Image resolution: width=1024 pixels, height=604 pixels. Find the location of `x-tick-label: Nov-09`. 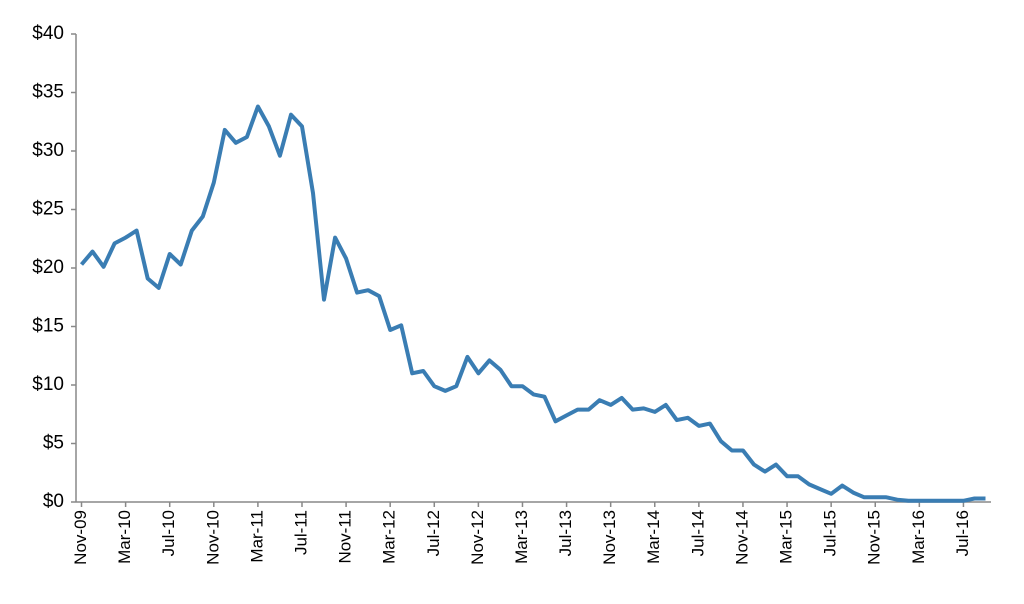

x-tick-label: Nov-09 is located at coordinates (80, 537).